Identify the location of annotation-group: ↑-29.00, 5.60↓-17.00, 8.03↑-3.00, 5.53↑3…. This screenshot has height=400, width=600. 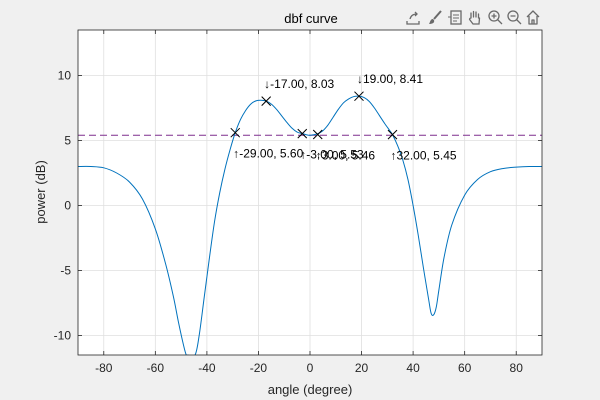
(345, 117).